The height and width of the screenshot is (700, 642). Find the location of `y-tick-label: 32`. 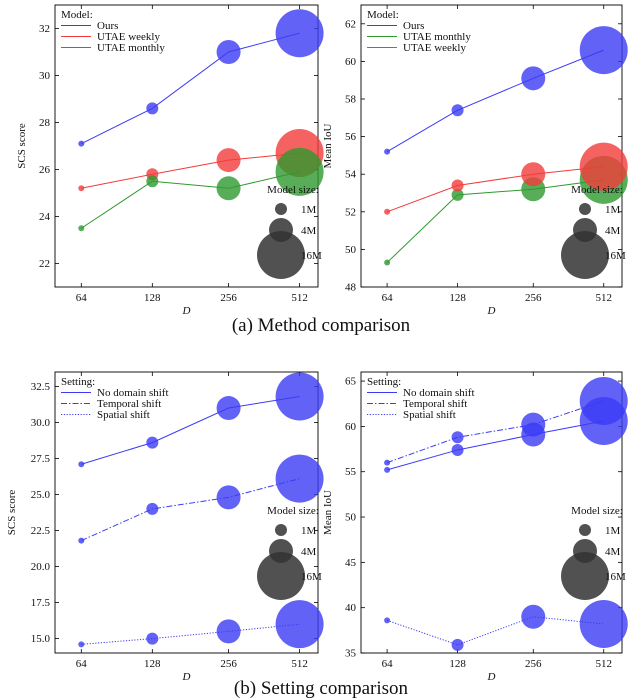

y-tick-label: 32 is located at coordinates (44, 29).